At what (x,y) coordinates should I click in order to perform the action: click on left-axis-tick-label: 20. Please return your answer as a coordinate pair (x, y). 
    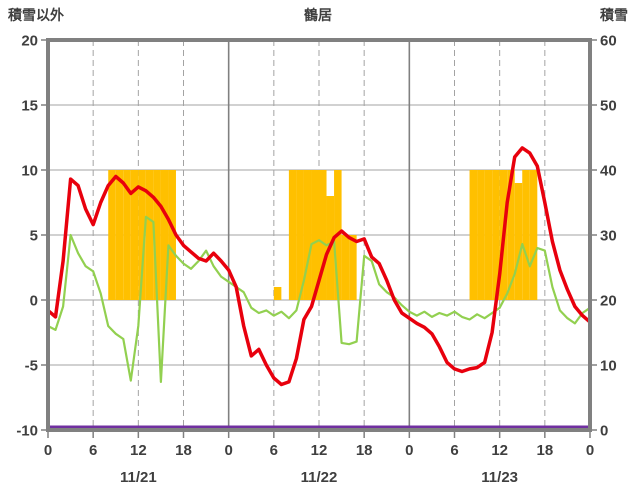
    Looking at the image, I should click on (29, 41).